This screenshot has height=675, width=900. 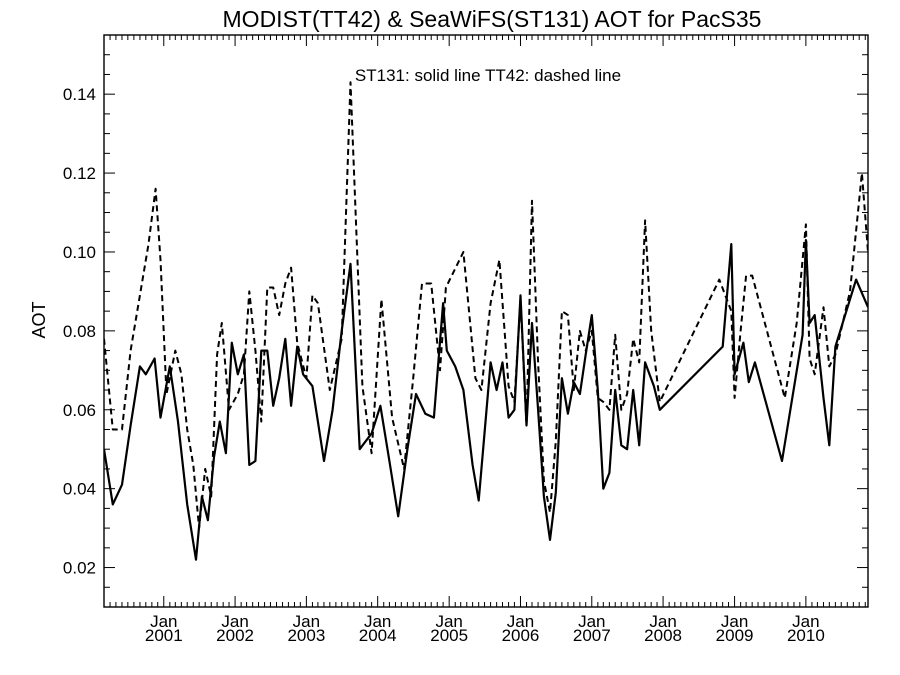 What do you see at coordinates (735, 635) in the screenshot?
I see `x-tick-label-year: 2009` at bounding box center [735, 635].